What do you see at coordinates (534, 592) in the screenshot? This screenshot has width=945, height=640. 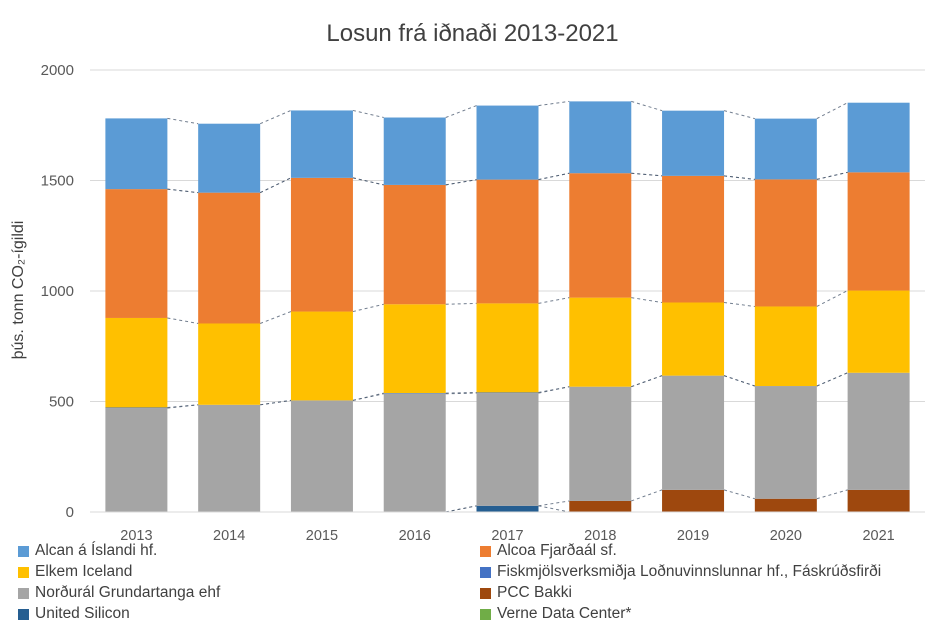 I see `legend-label: PCC Bakki` at bounding box center [534, 592].